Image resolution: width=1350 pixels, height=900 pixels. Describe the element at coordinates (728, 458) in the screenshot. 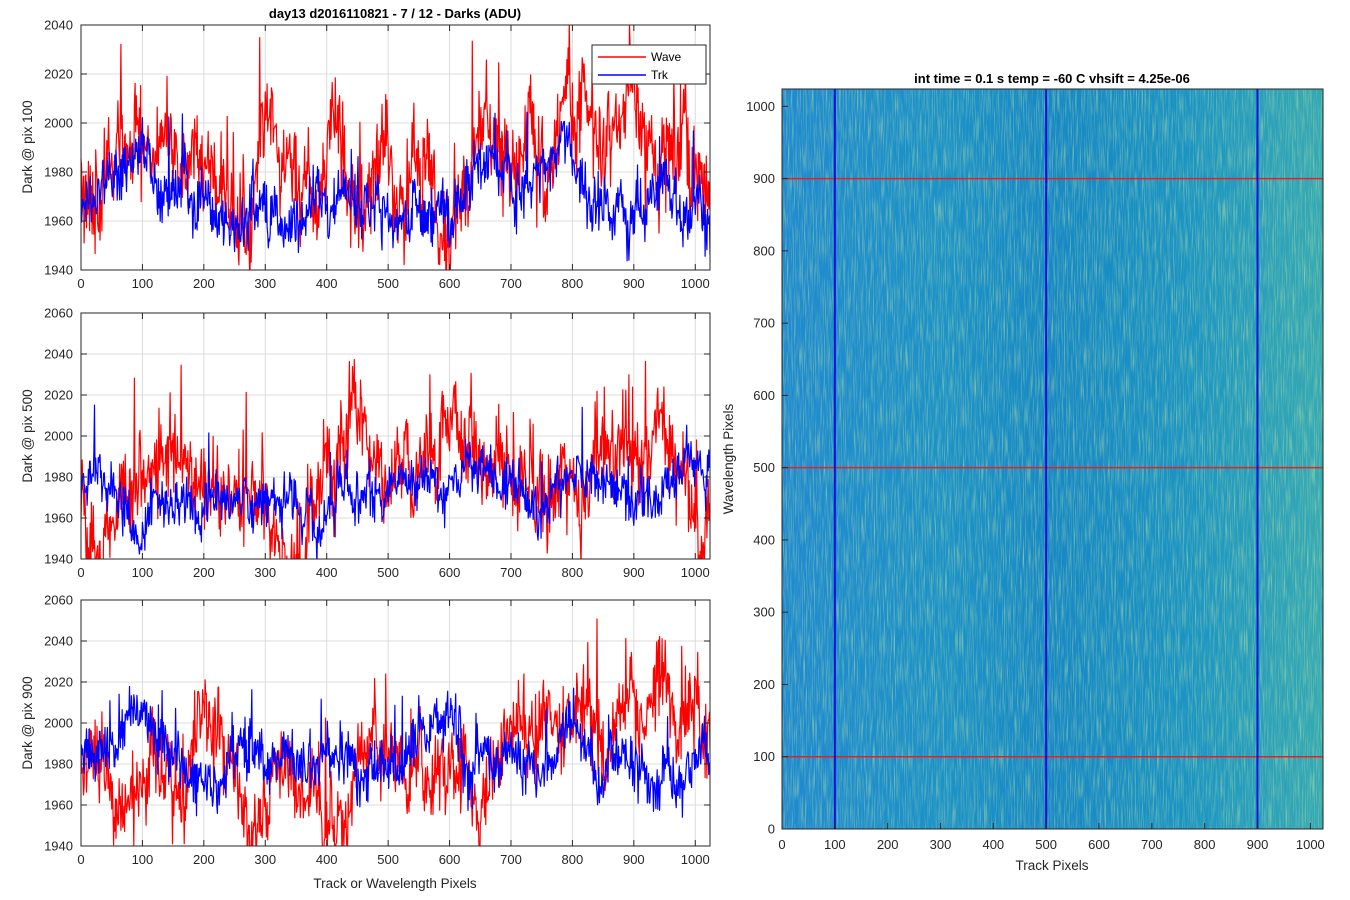

I see `heatmap-y-axis-label: Wavelength Pixels` at that location.